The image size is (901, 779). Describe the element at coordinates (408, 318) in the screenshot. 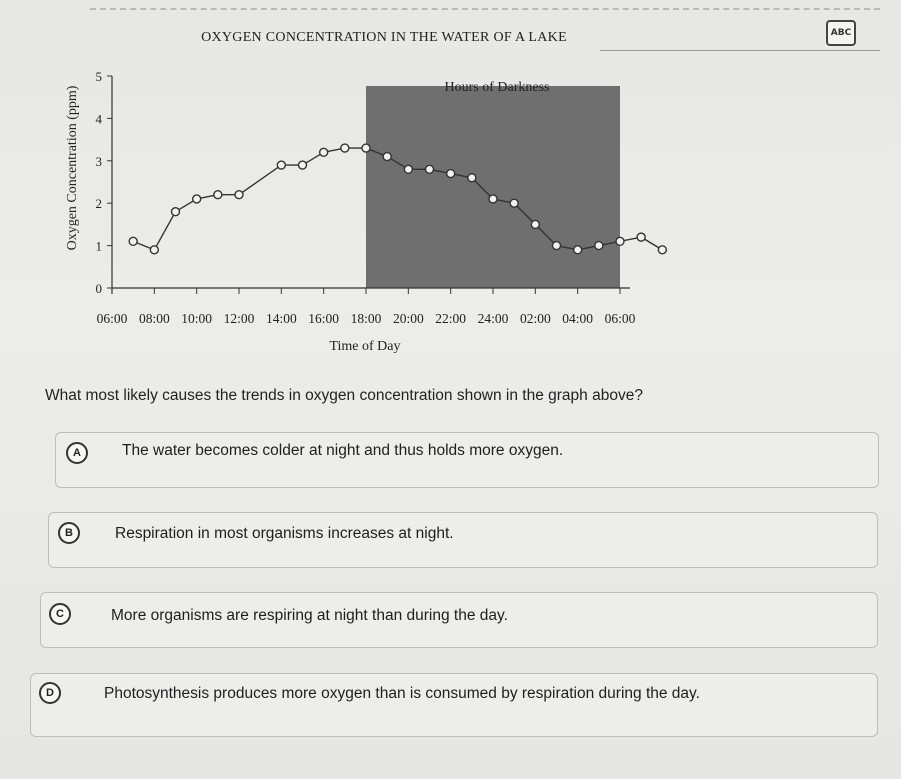

I see `x-tick-label: 20:00` at that location.